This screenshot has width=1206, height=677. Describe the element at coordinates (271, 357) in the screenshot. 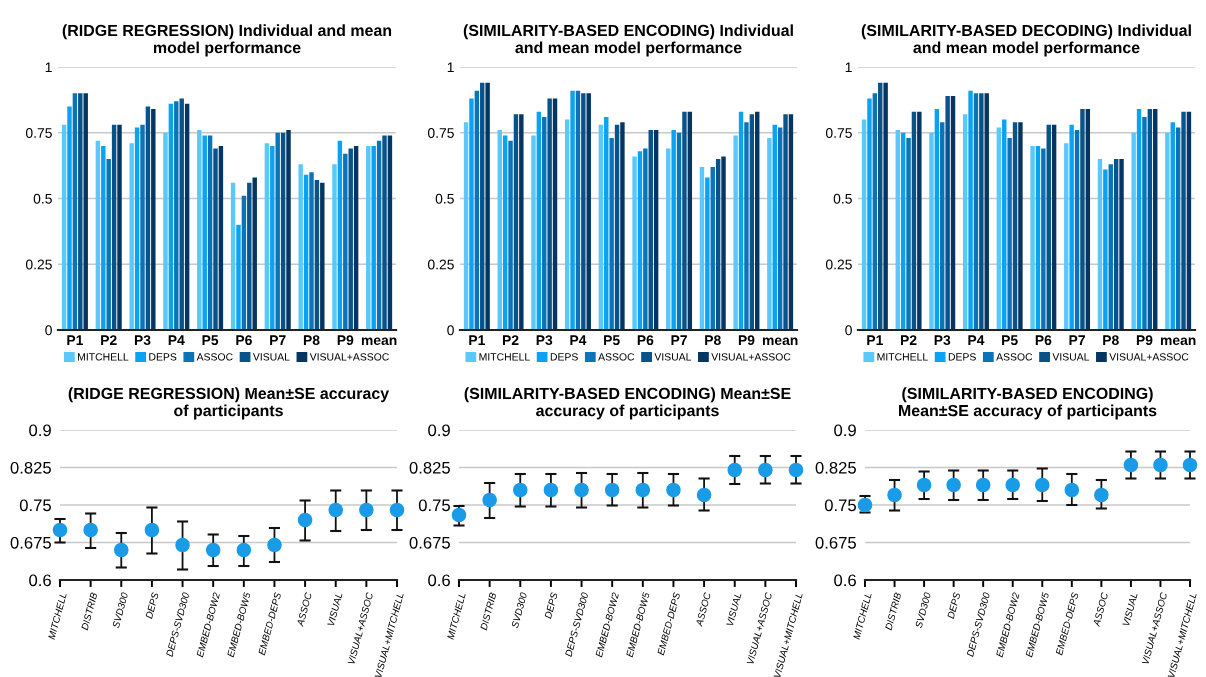

I see `legend-label: VISUAL` at that location.